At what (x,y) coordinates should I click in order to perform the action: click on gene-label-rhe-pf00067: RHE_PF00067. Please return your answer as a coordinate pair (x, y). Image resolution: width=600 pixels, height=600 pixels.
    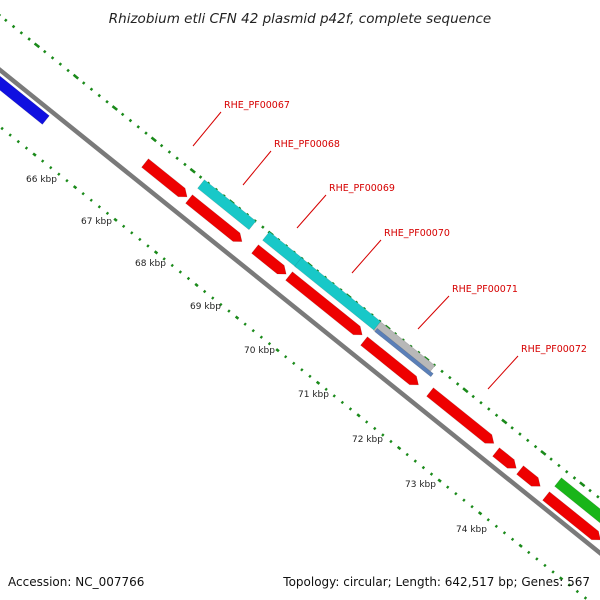
    Looking at the image, I should click on (257, 105).